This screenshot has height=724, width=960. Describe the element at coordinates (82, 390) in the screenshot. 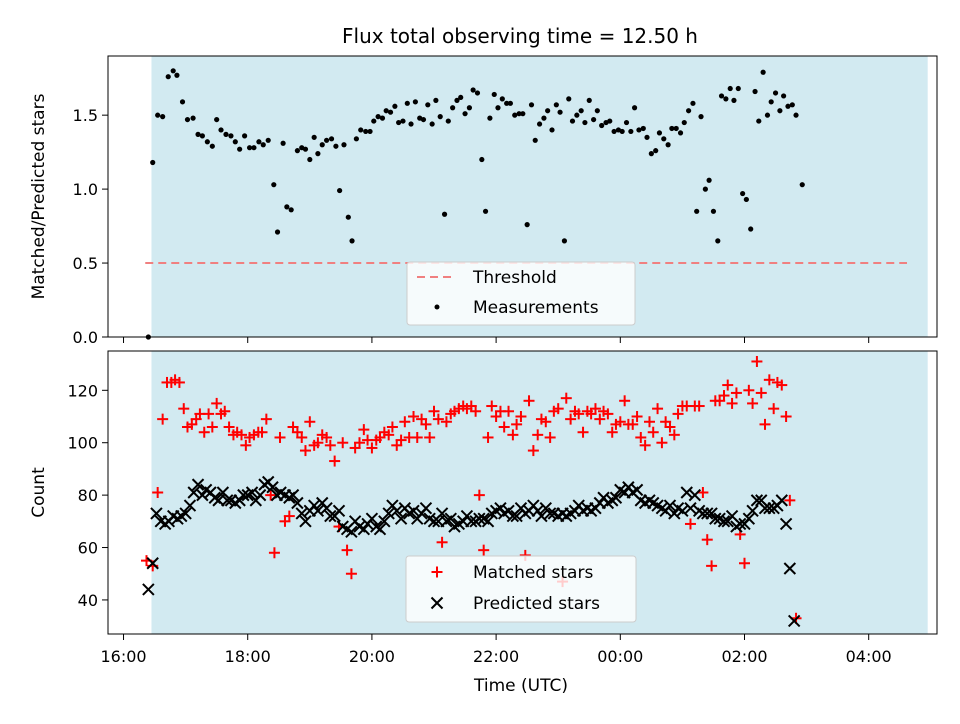

I see `y-tick-label: 120` at that location.